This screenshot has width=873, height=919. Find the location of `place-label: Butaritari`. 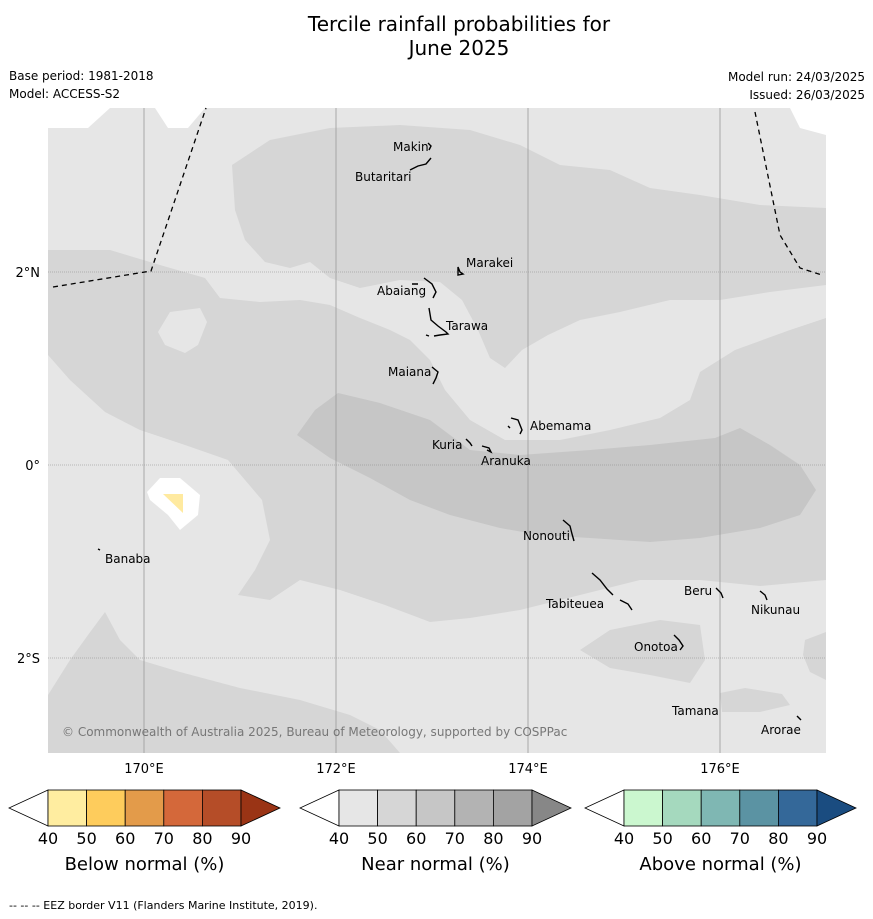

place-label: Butaritari is located at coordinates (383, 177).